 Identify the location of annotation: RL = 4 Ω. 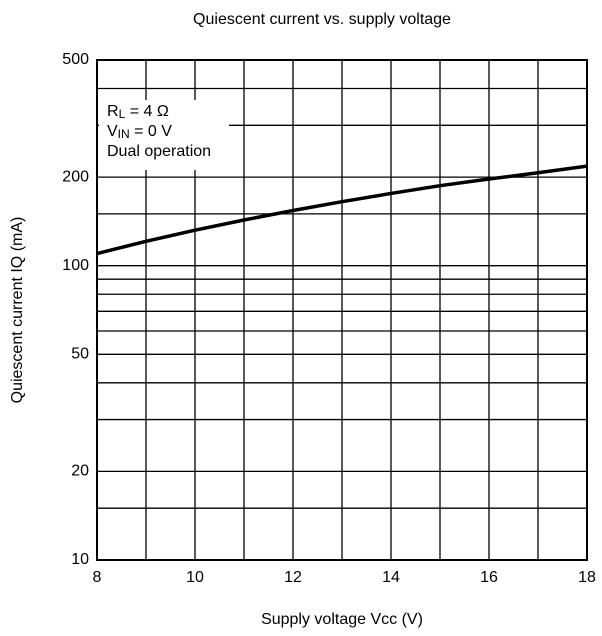
(138, 112).